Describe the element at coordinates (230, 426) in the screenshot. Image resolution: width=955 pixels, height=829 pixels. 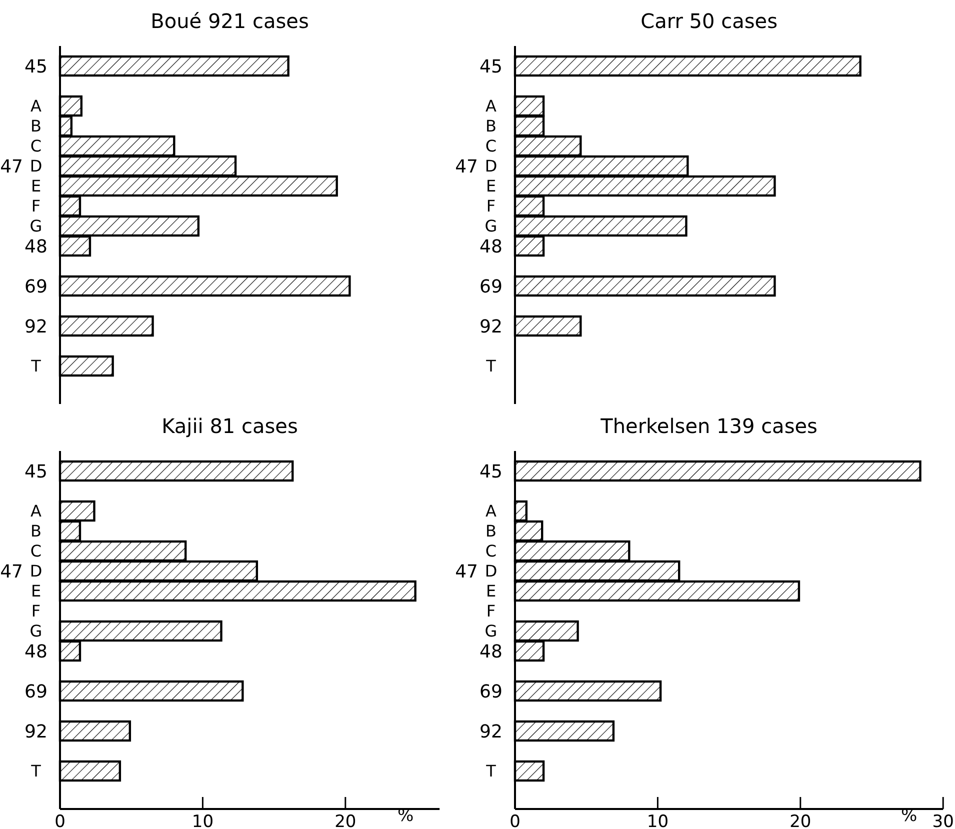
I see `chart-title: Kajii 81 cases` at that location.